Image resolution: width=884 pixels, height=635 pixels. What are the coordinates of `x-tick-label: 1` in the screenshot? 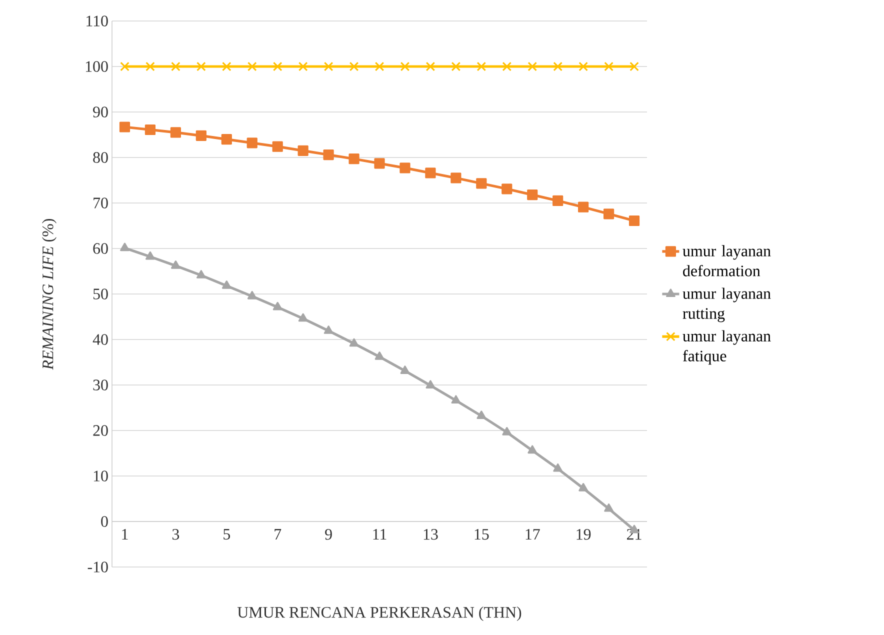 It's located at (125, 534).